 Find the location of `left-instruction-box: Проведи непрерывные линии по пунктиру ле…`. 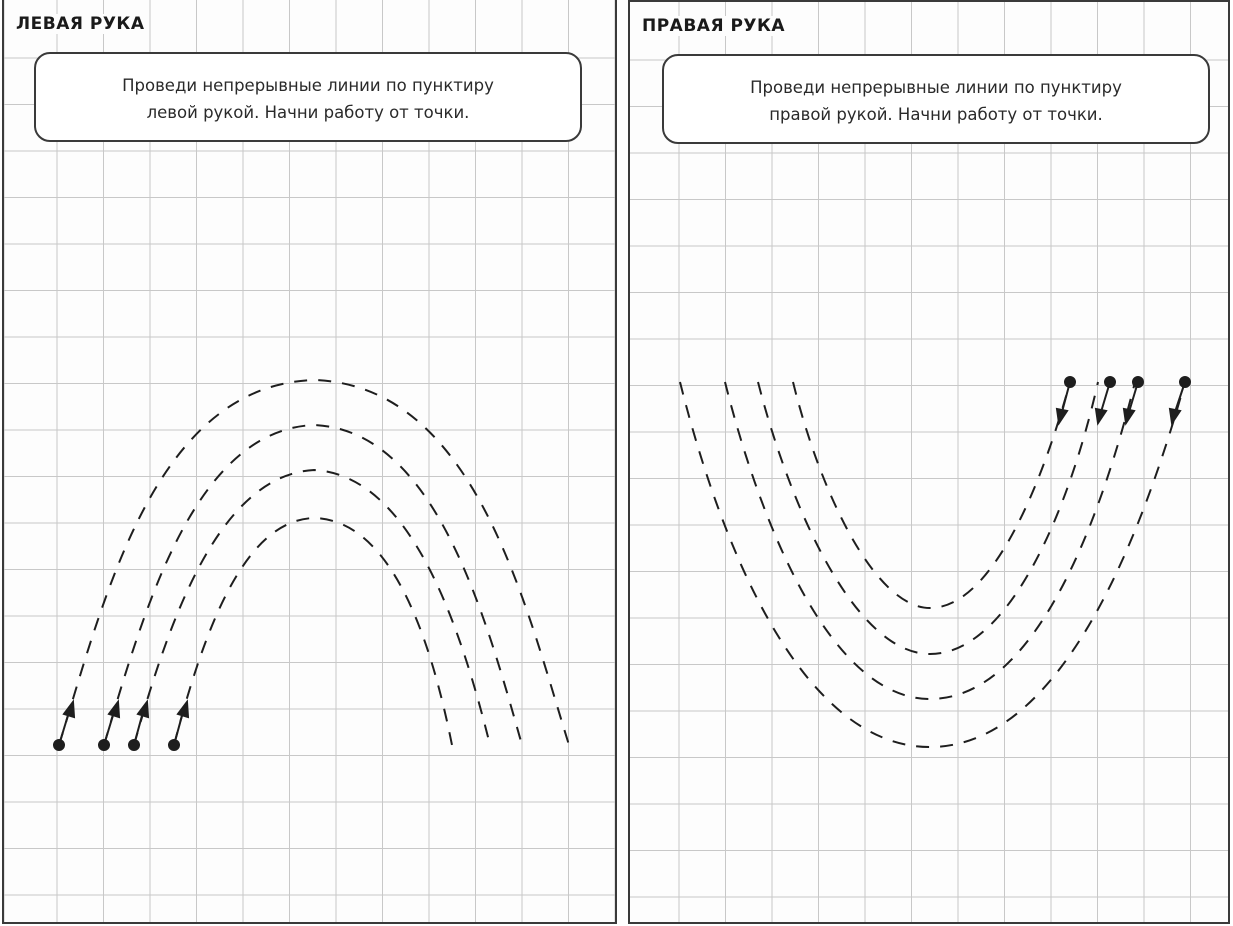

left-instruction-box: Проведи непрерывные линии по пунктиру ле… is located at coordinates (308, 97).